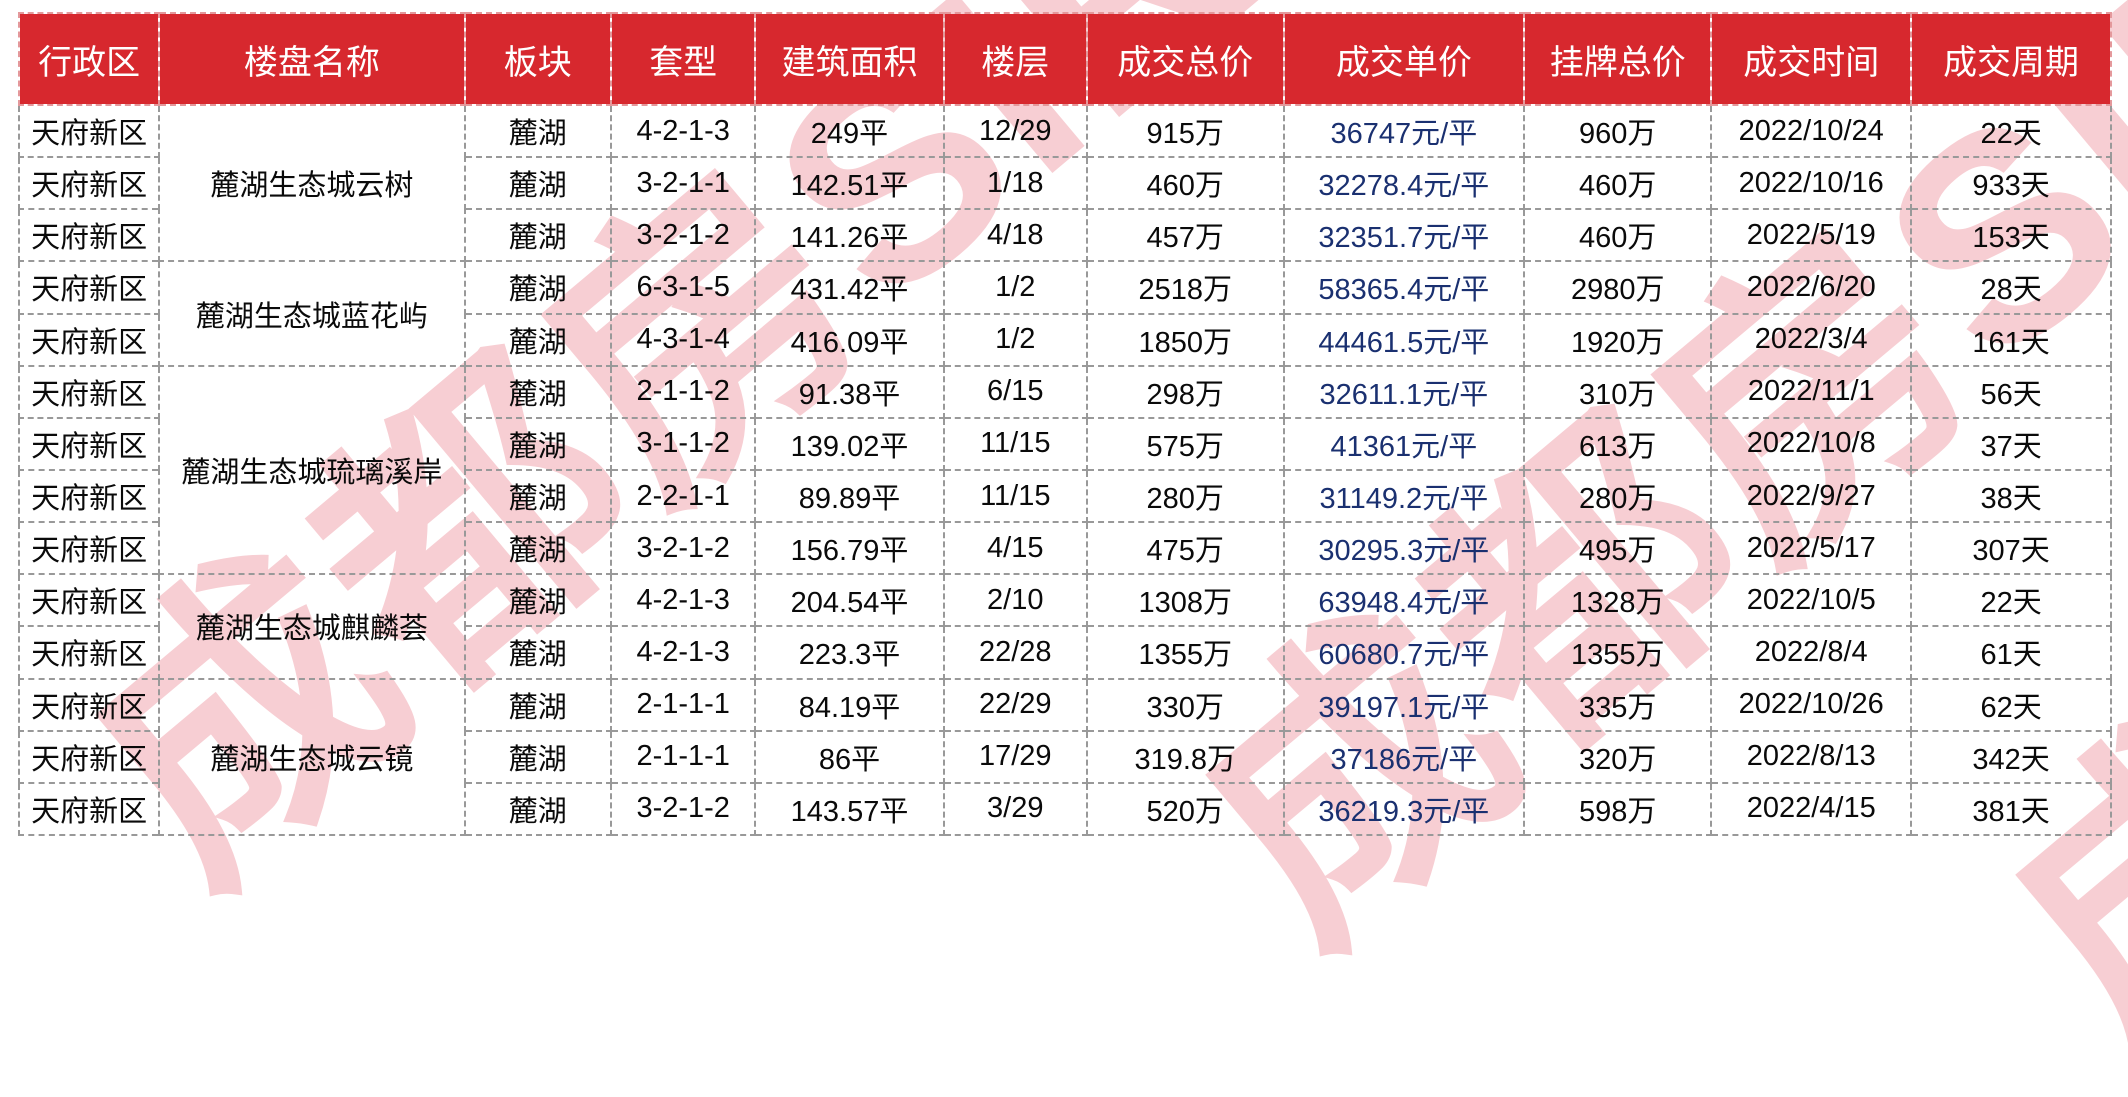 This screenshot has width=2128, height=1097. What do you see at coordinates (1185, 756) in the screenshot?
I see `cell-total-price: 319.8万` at bounding box center [1185, 756].